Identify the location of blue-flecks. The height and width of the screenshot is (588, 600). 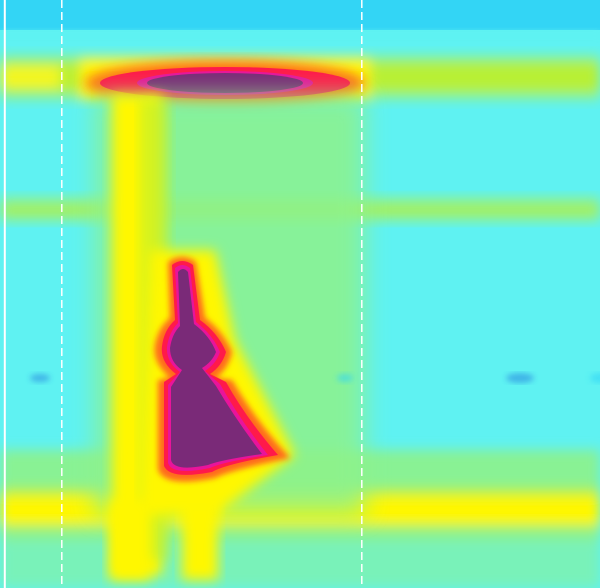
(315, 378).